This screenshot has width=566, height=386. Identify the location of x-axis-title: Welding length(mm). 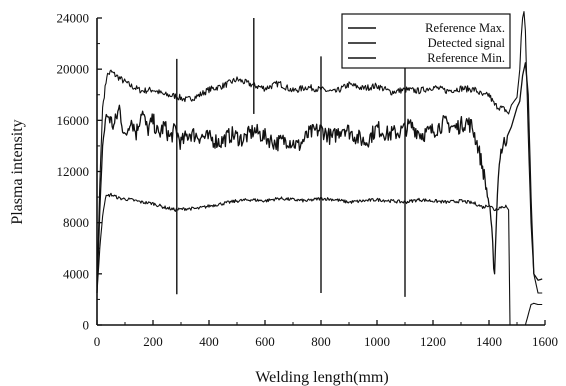
(321, 377).